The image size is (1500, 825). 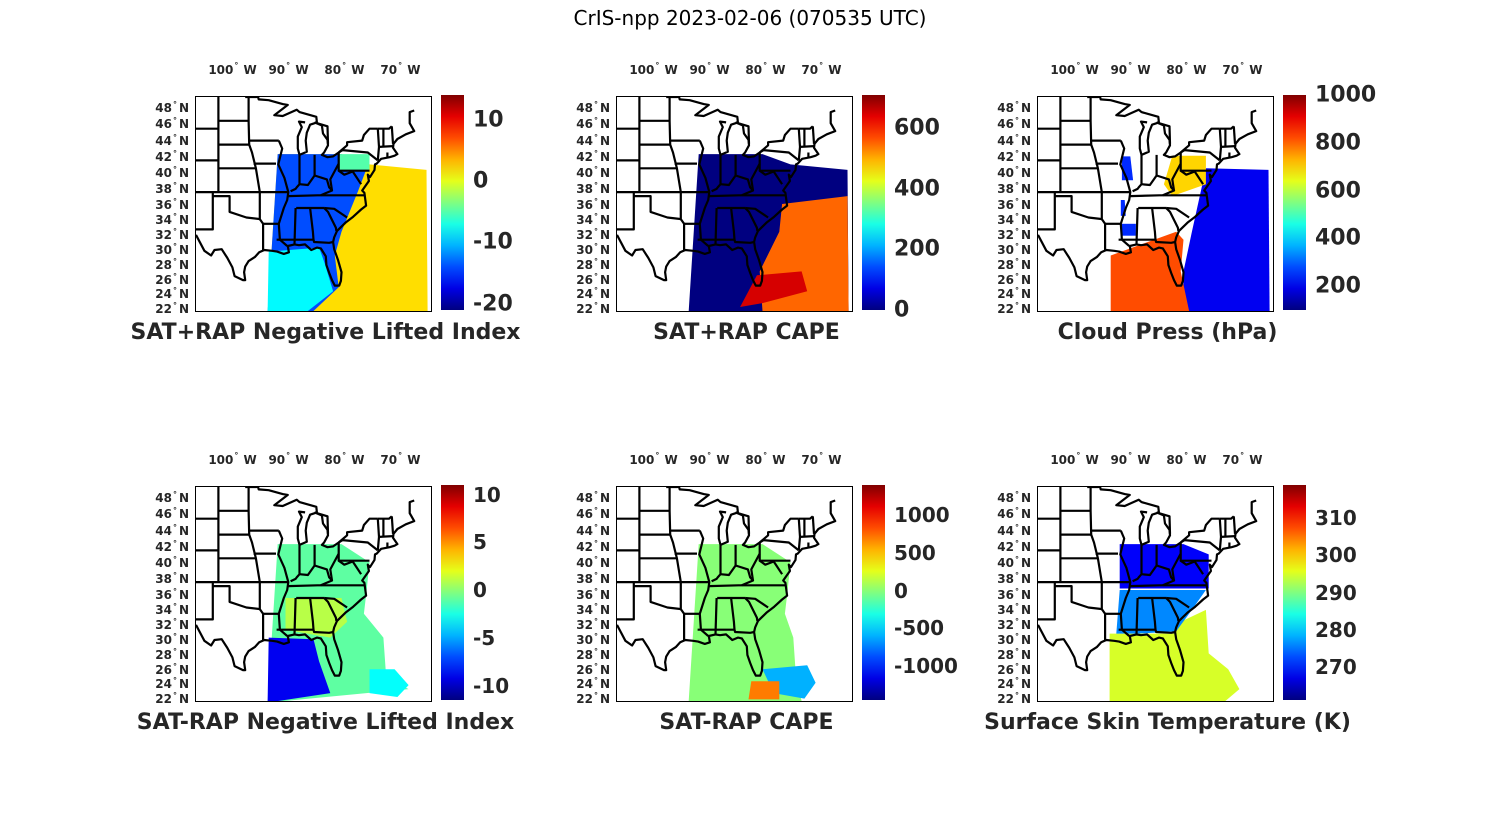 What do you see at coordinates (1014, 563) in the screenshot?
I see `lat-tick-label: 40° N` at bounding box center [1014, 563].